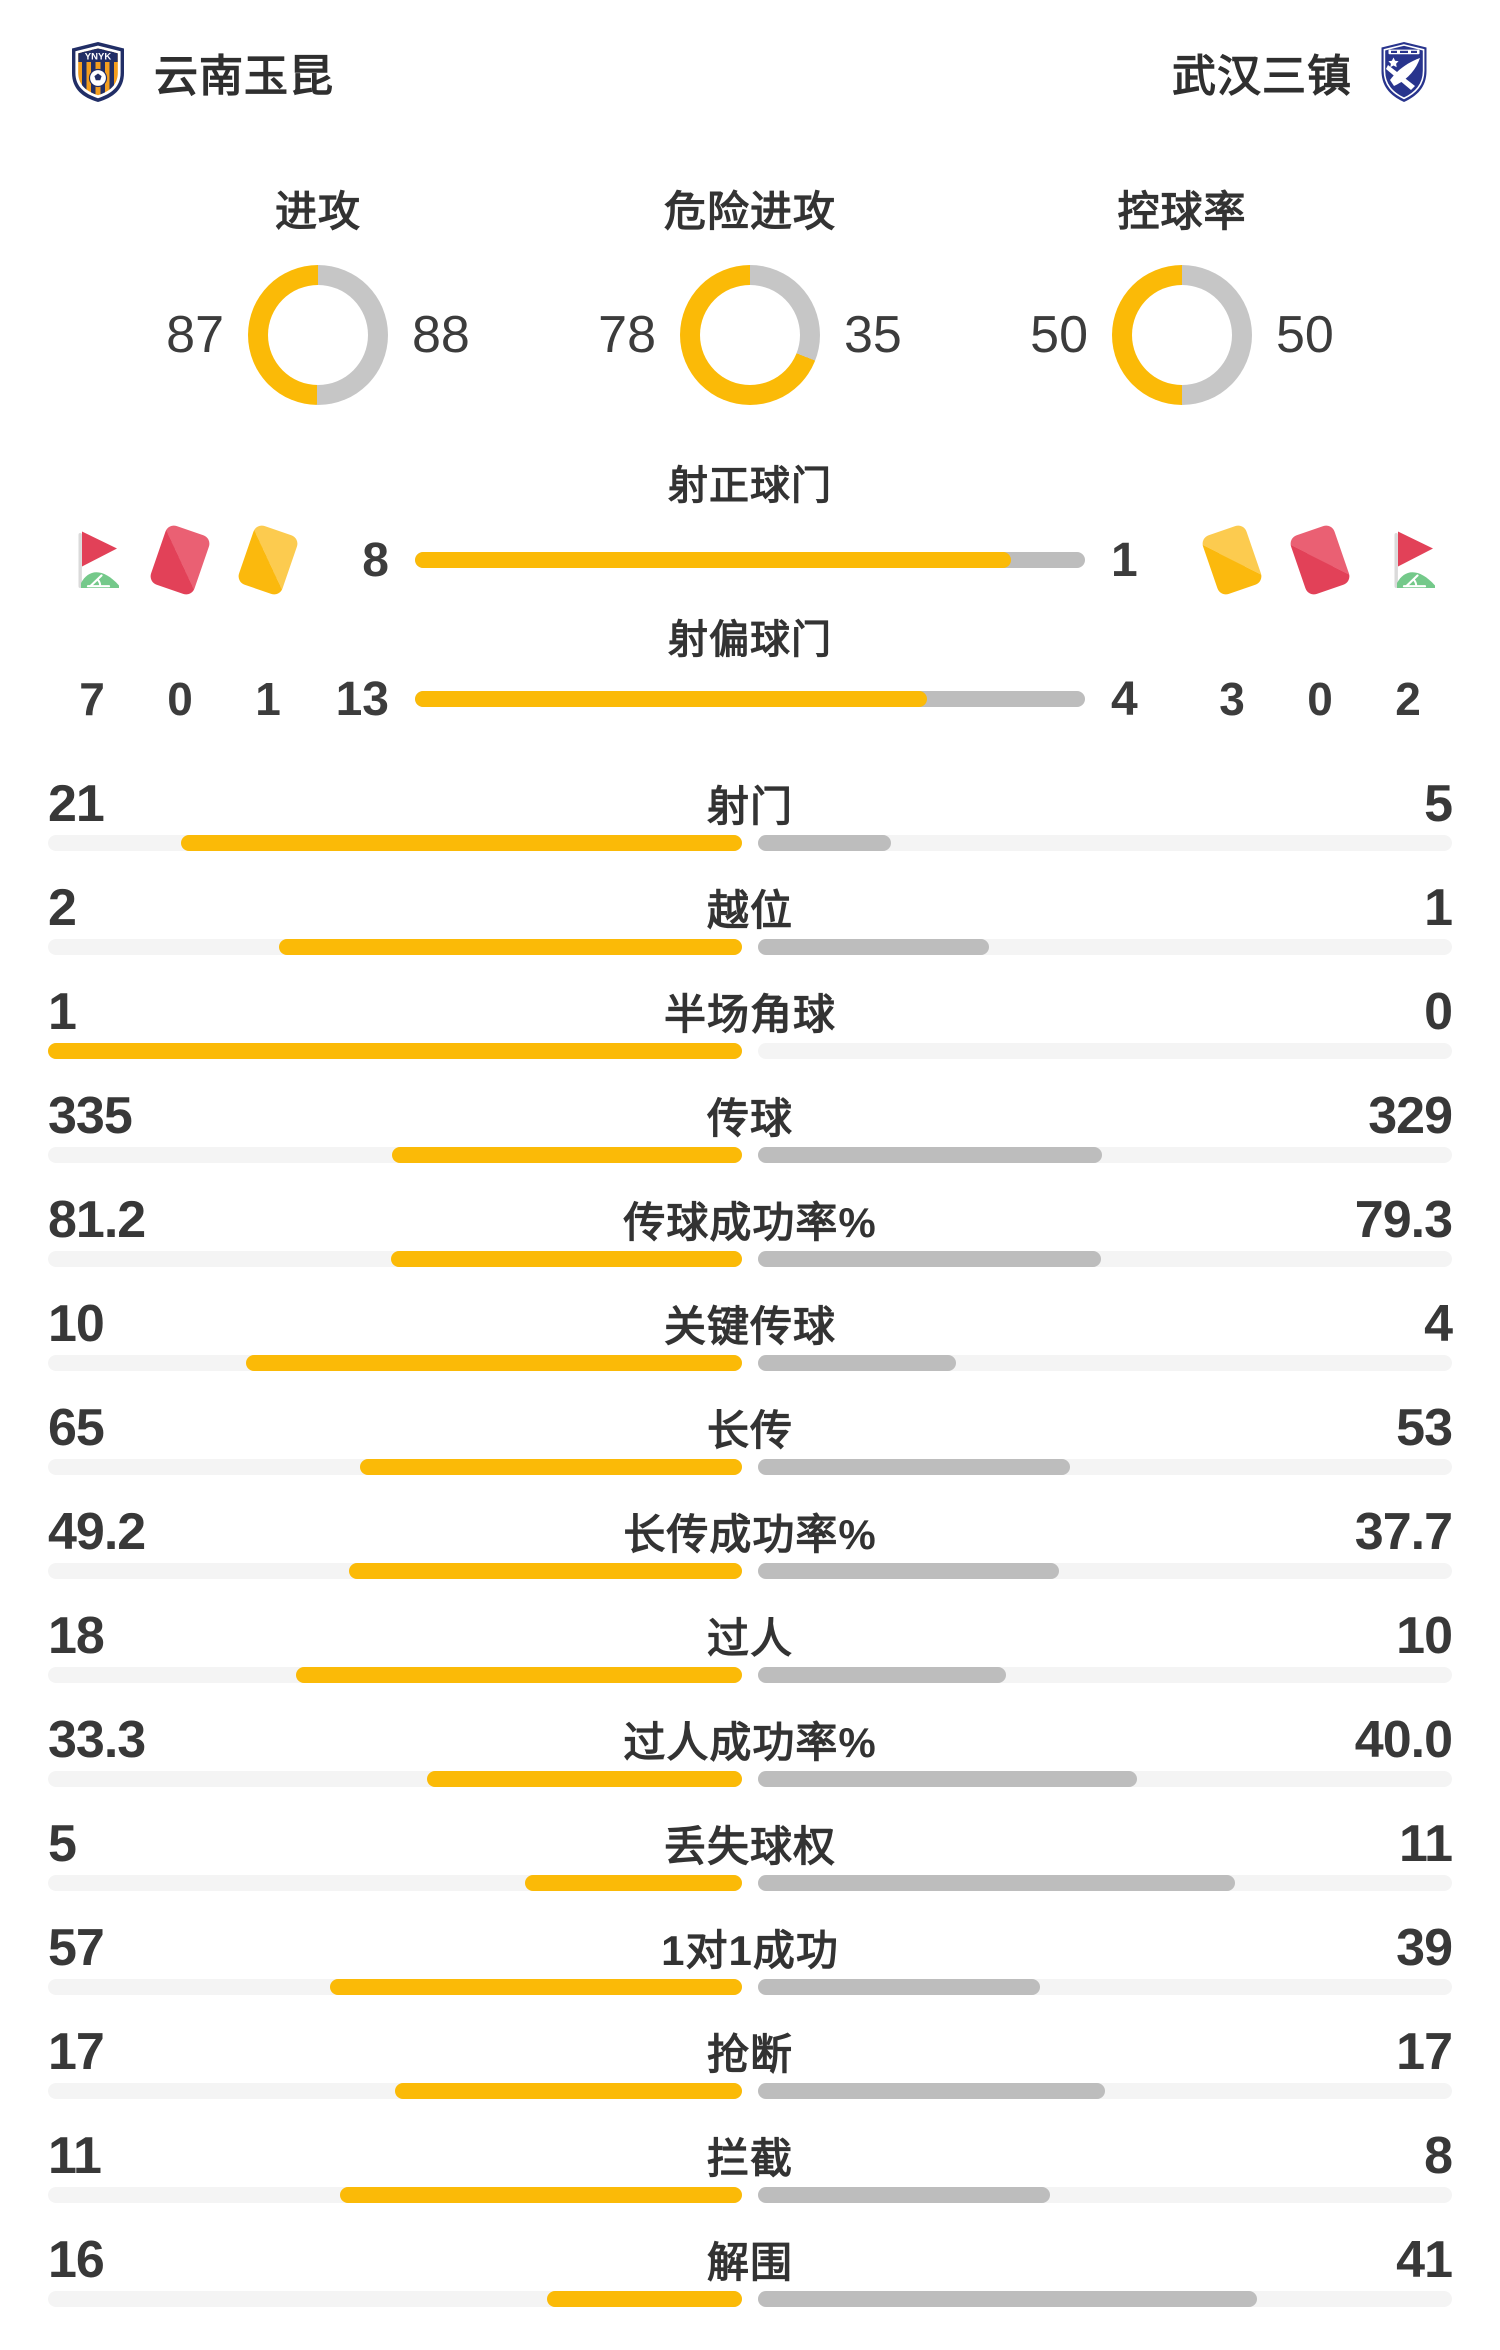 This screenshot has width=1500, height=2350. What do you see at coordinates (1124, 560) in the screenshot?
I see `shot-away-value: 1` at bounding box center [1124, 560].